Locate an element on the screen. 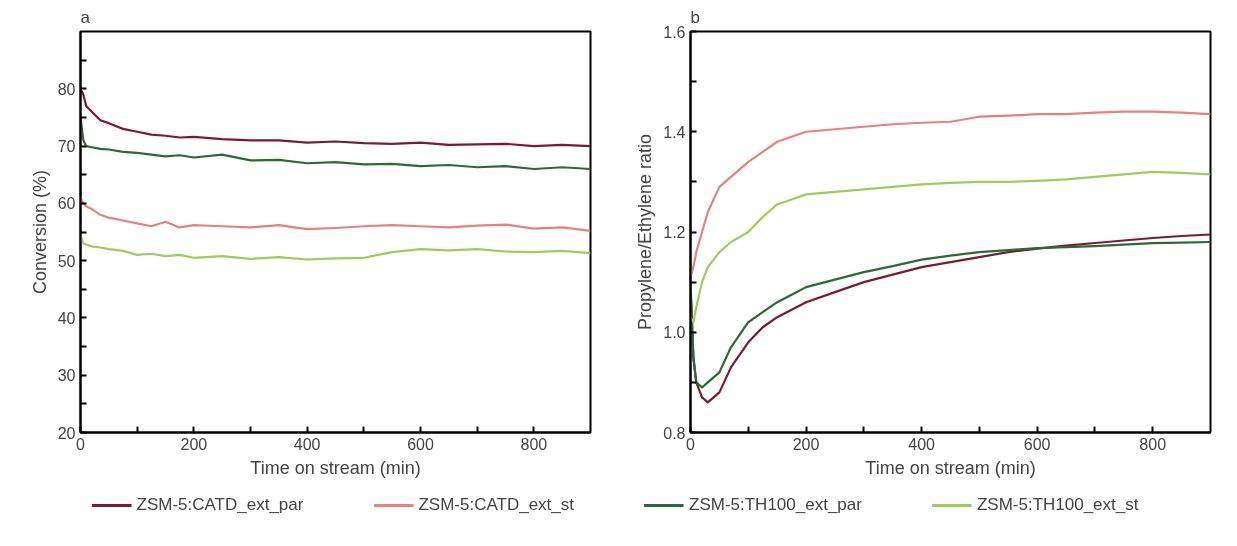 The height and width of the screenshot is (546, 1237). y-tick-label: 80 is located at coordinates (66, 89).